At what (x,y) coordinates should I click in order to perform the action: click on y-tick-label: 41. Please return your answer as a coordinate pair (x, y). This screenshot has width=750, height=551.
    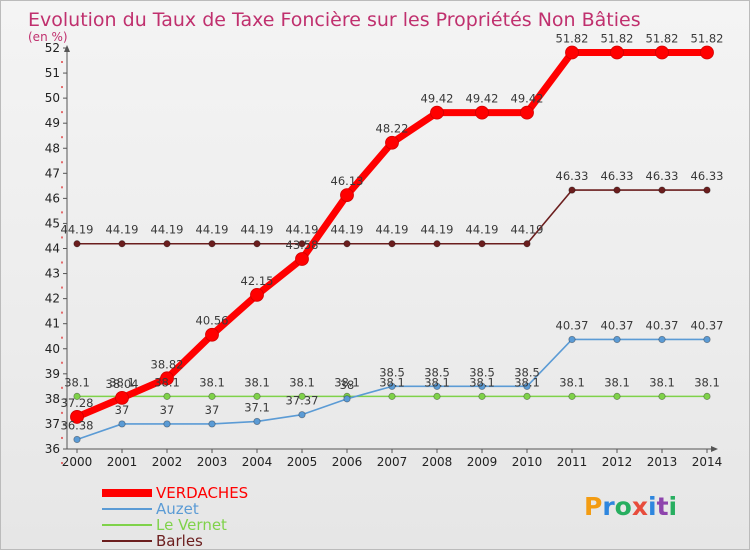
    Looking at the image, I should click on (52, 324).